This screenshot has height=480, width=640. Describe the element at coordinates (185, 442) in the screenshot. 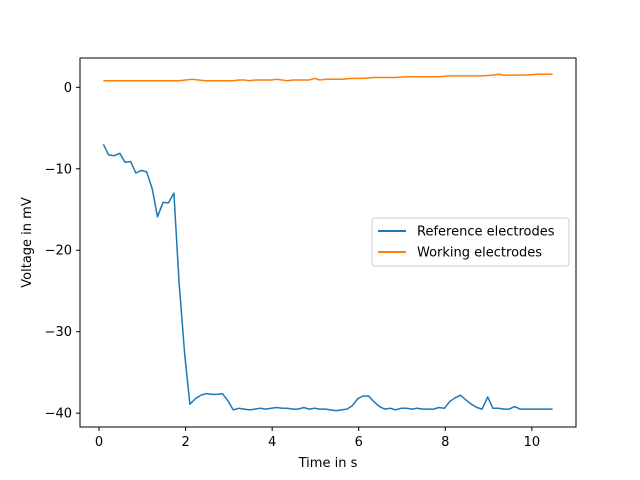

I see `x-tick-label: 2` at that location.